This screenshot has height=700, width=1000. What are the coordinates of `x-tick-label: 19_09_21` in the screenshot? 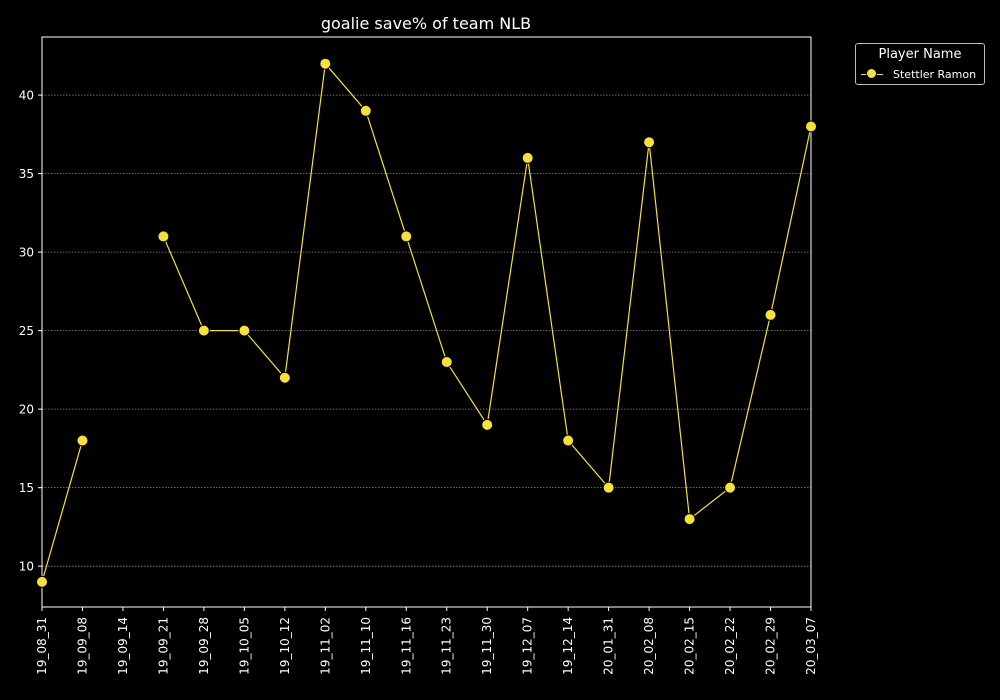 It's located at (163, 646).